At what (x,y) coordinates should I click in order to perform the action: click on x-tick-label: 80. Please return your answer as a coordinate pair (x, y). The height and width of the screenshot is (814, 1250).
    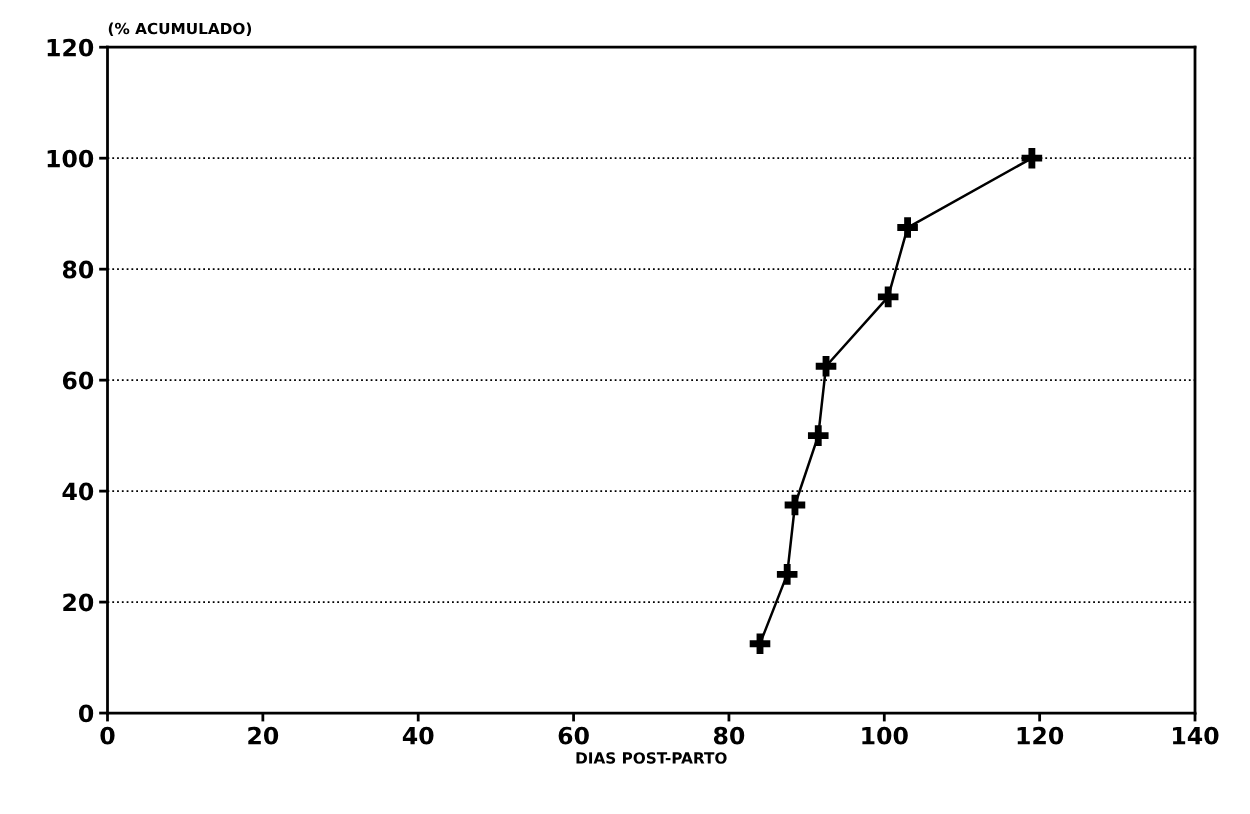
    Looking at the image, I should click on (729, 735).